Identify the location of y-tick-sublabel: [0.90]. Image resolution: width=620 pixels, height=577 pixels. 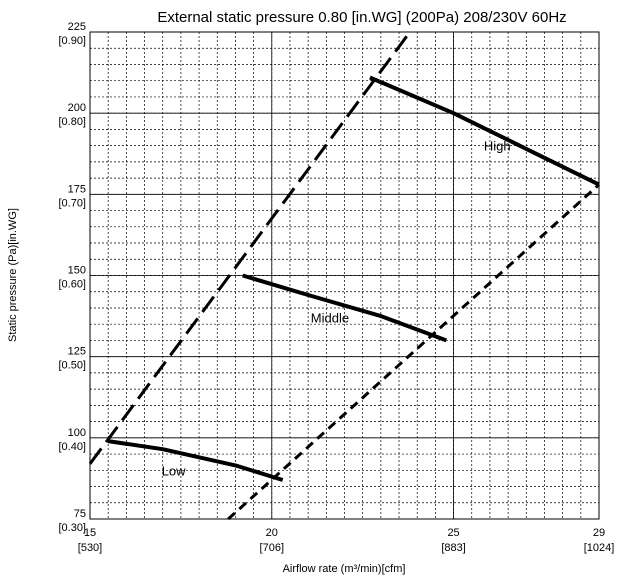
(72, 41).